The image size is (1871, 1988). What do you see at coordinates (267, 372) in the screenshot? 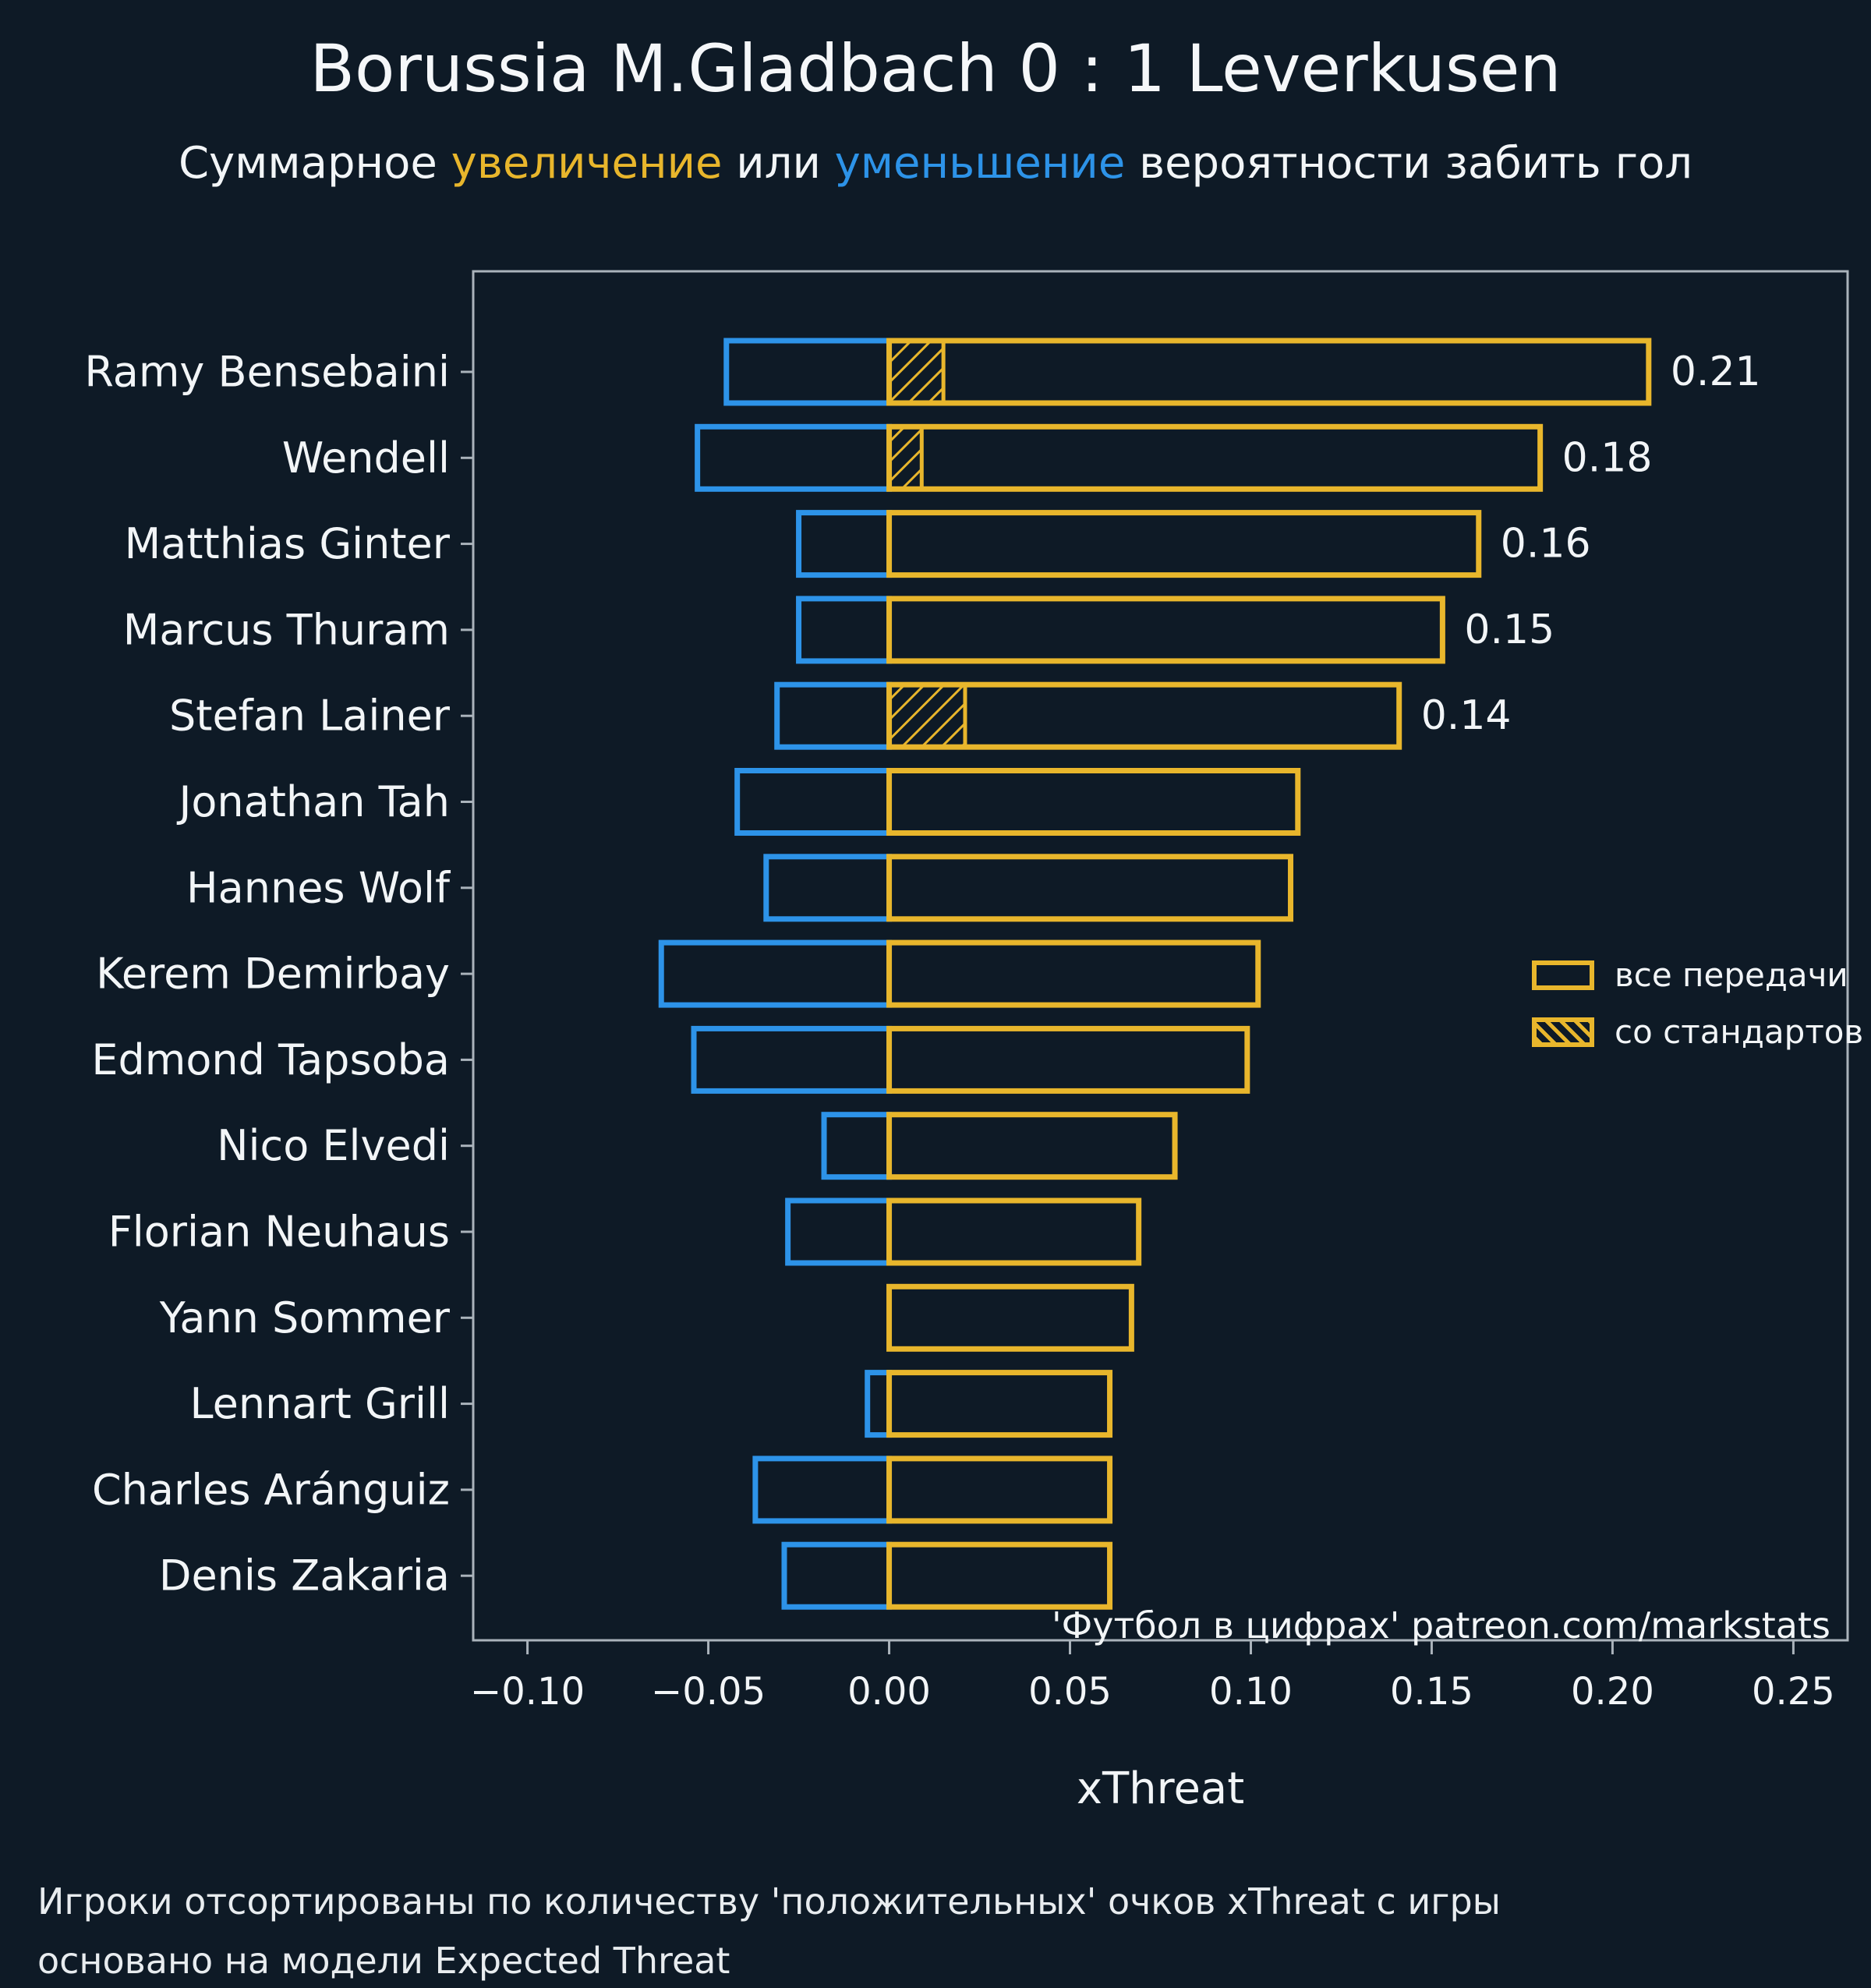
I see `player-label: Ramy Bensebaini` at bounding box center [267, 372].